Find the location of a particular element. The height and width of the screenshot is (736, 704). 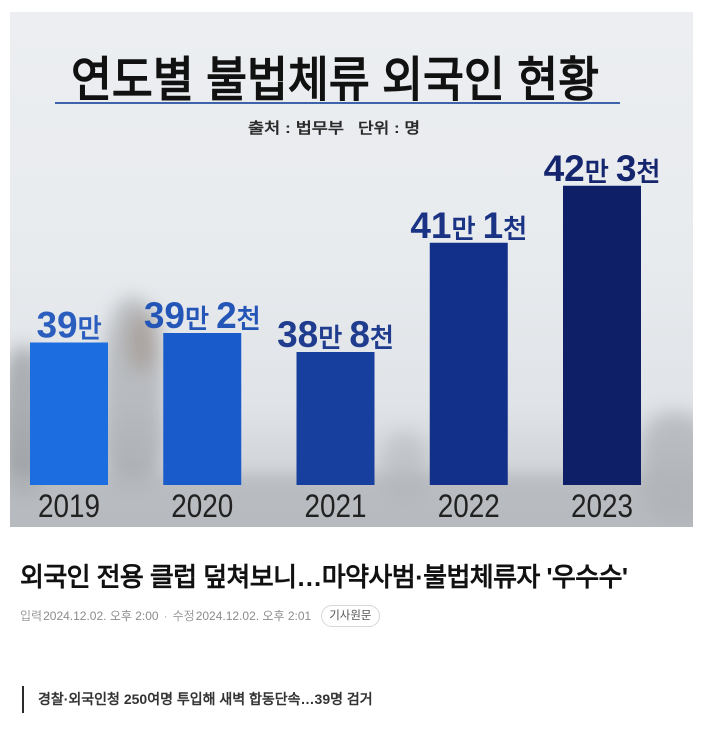

bar-2020 is located at coordinates (202, 409).